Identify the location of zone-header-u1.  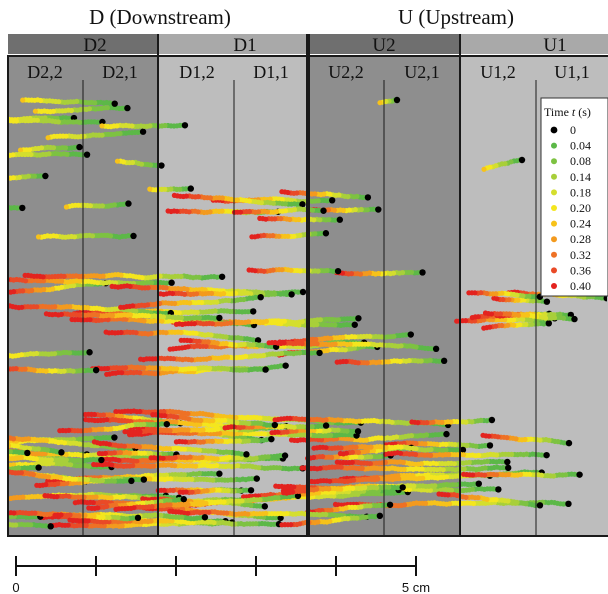
(534, 44).